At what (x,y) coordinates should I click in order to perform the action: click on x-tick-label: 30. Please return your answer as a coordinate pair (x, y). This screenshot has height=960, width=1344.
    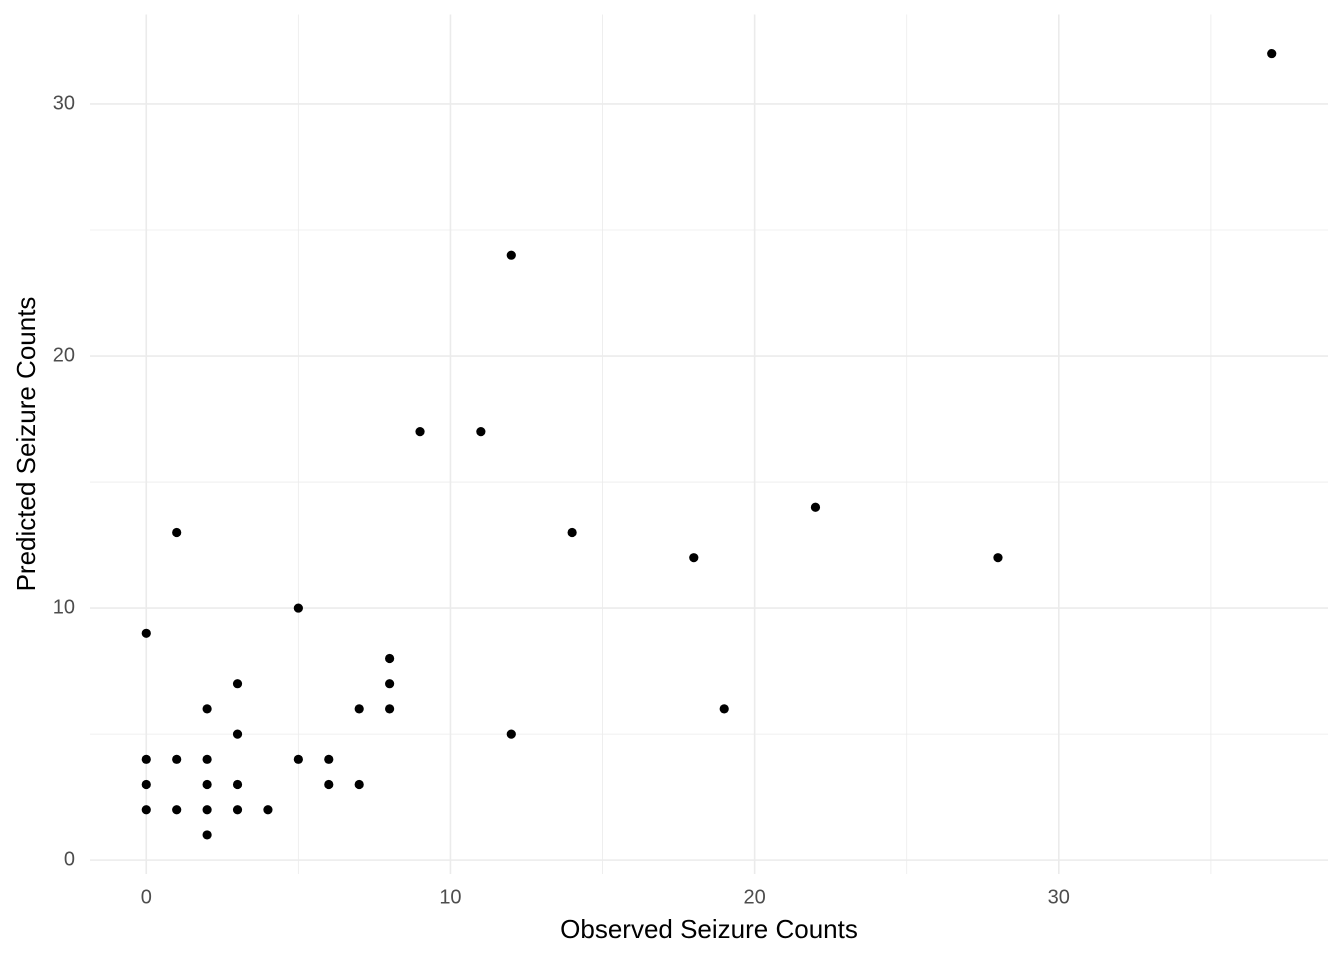
    Looking at the image, I should click on (1059, 897).